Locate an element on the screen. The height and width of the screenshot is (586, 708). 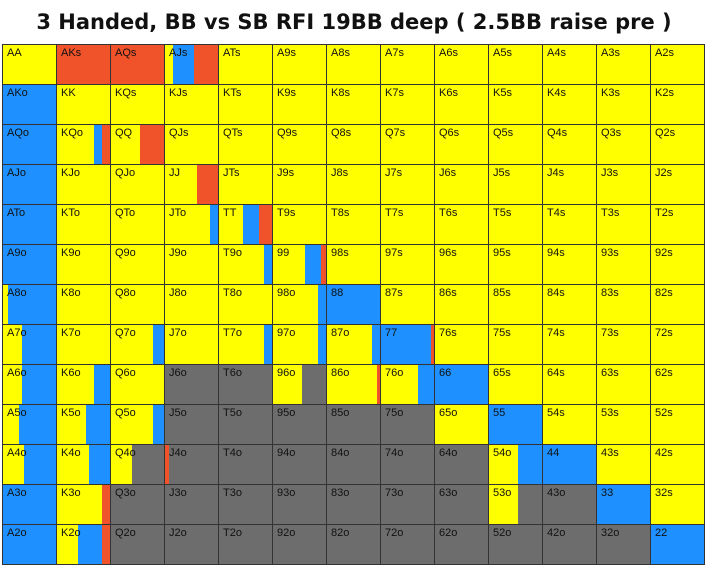
hand-label: 72s is located at coordinates (664, 333).